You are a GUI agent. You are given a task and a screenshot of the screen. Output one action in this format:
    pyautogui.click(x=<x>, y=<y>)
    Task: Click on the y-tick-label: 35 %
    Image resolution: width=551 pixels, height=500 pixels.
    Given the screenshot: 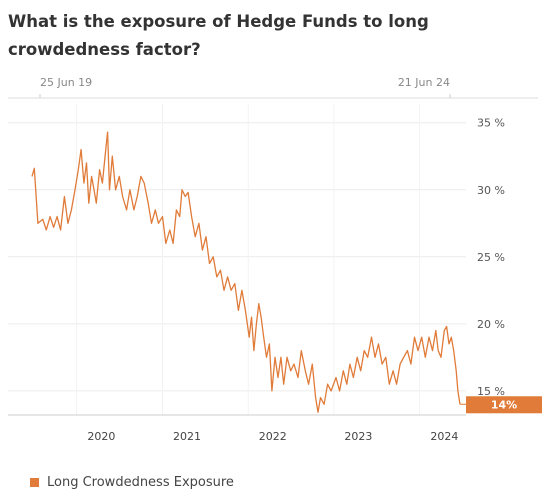 What is the action you would take?
    pyautogui.click(x=491, y=123)
    